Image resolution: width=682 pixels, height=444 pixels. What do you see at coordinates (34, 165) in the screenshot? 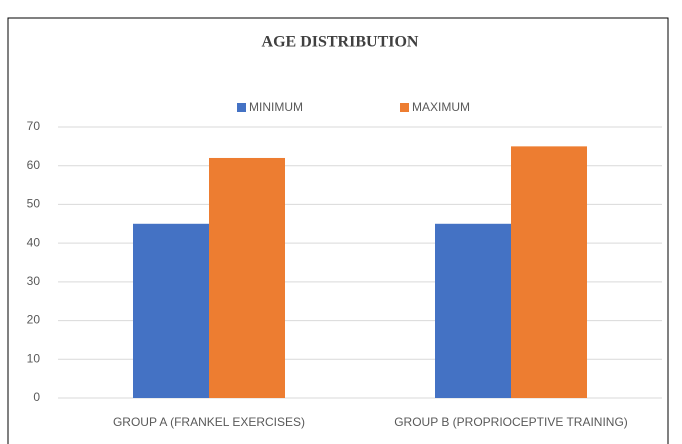
I see `y-tick-label: 60` at bounding box center [34, 165].